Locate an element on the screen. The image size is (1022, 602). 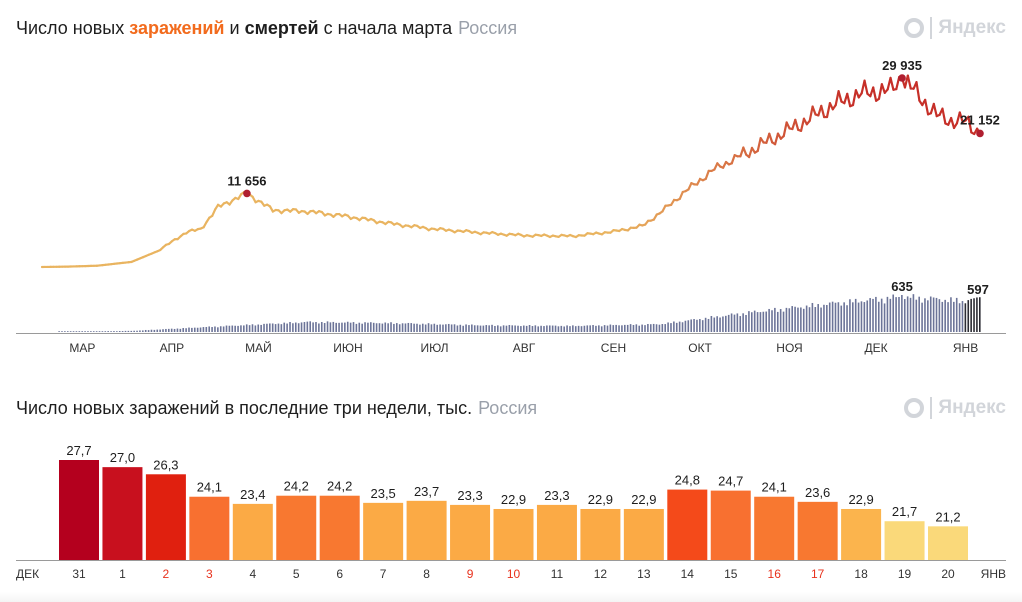
day-tick-label: 13 is located at coordinates (644, 574).